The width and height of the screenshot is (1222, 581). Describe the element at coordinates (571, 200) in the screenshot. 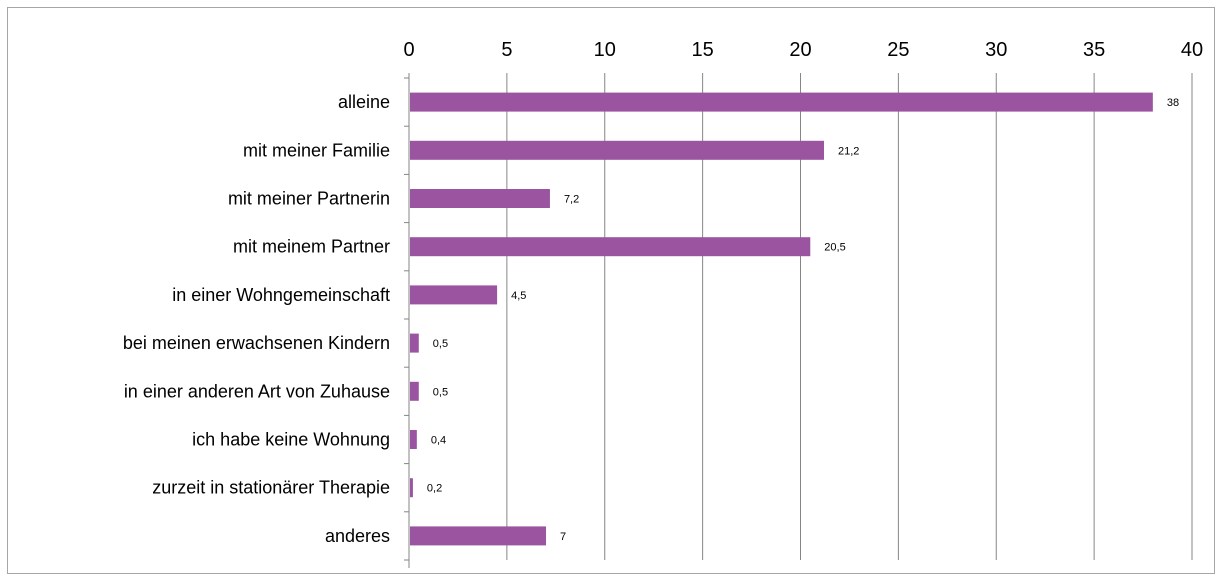

I see `data-label-2: 7,2` at that location.